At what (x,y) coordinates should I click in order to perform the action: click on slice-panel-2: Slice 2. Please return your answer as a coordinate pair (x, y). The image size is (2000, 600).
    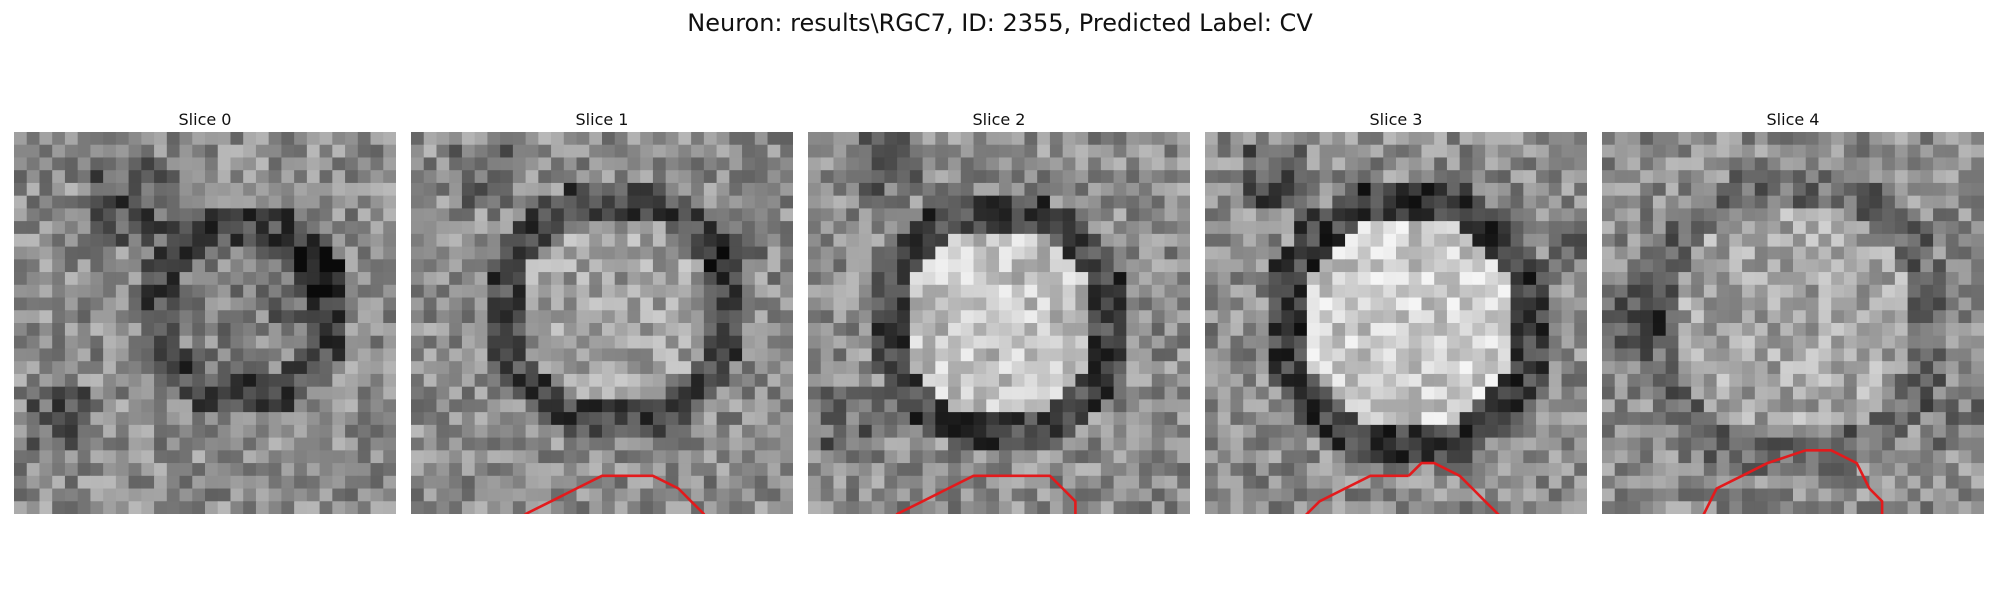
    Looking at the image, I should click on (999, 312).